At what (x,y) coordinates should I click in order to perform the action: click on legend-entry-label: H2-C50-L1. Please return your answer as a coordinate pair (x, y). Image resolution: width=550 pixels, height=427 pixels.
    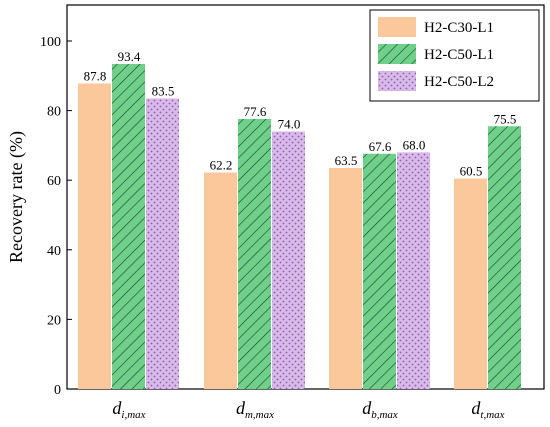
    Looking at the image, I should click on (459, 55).